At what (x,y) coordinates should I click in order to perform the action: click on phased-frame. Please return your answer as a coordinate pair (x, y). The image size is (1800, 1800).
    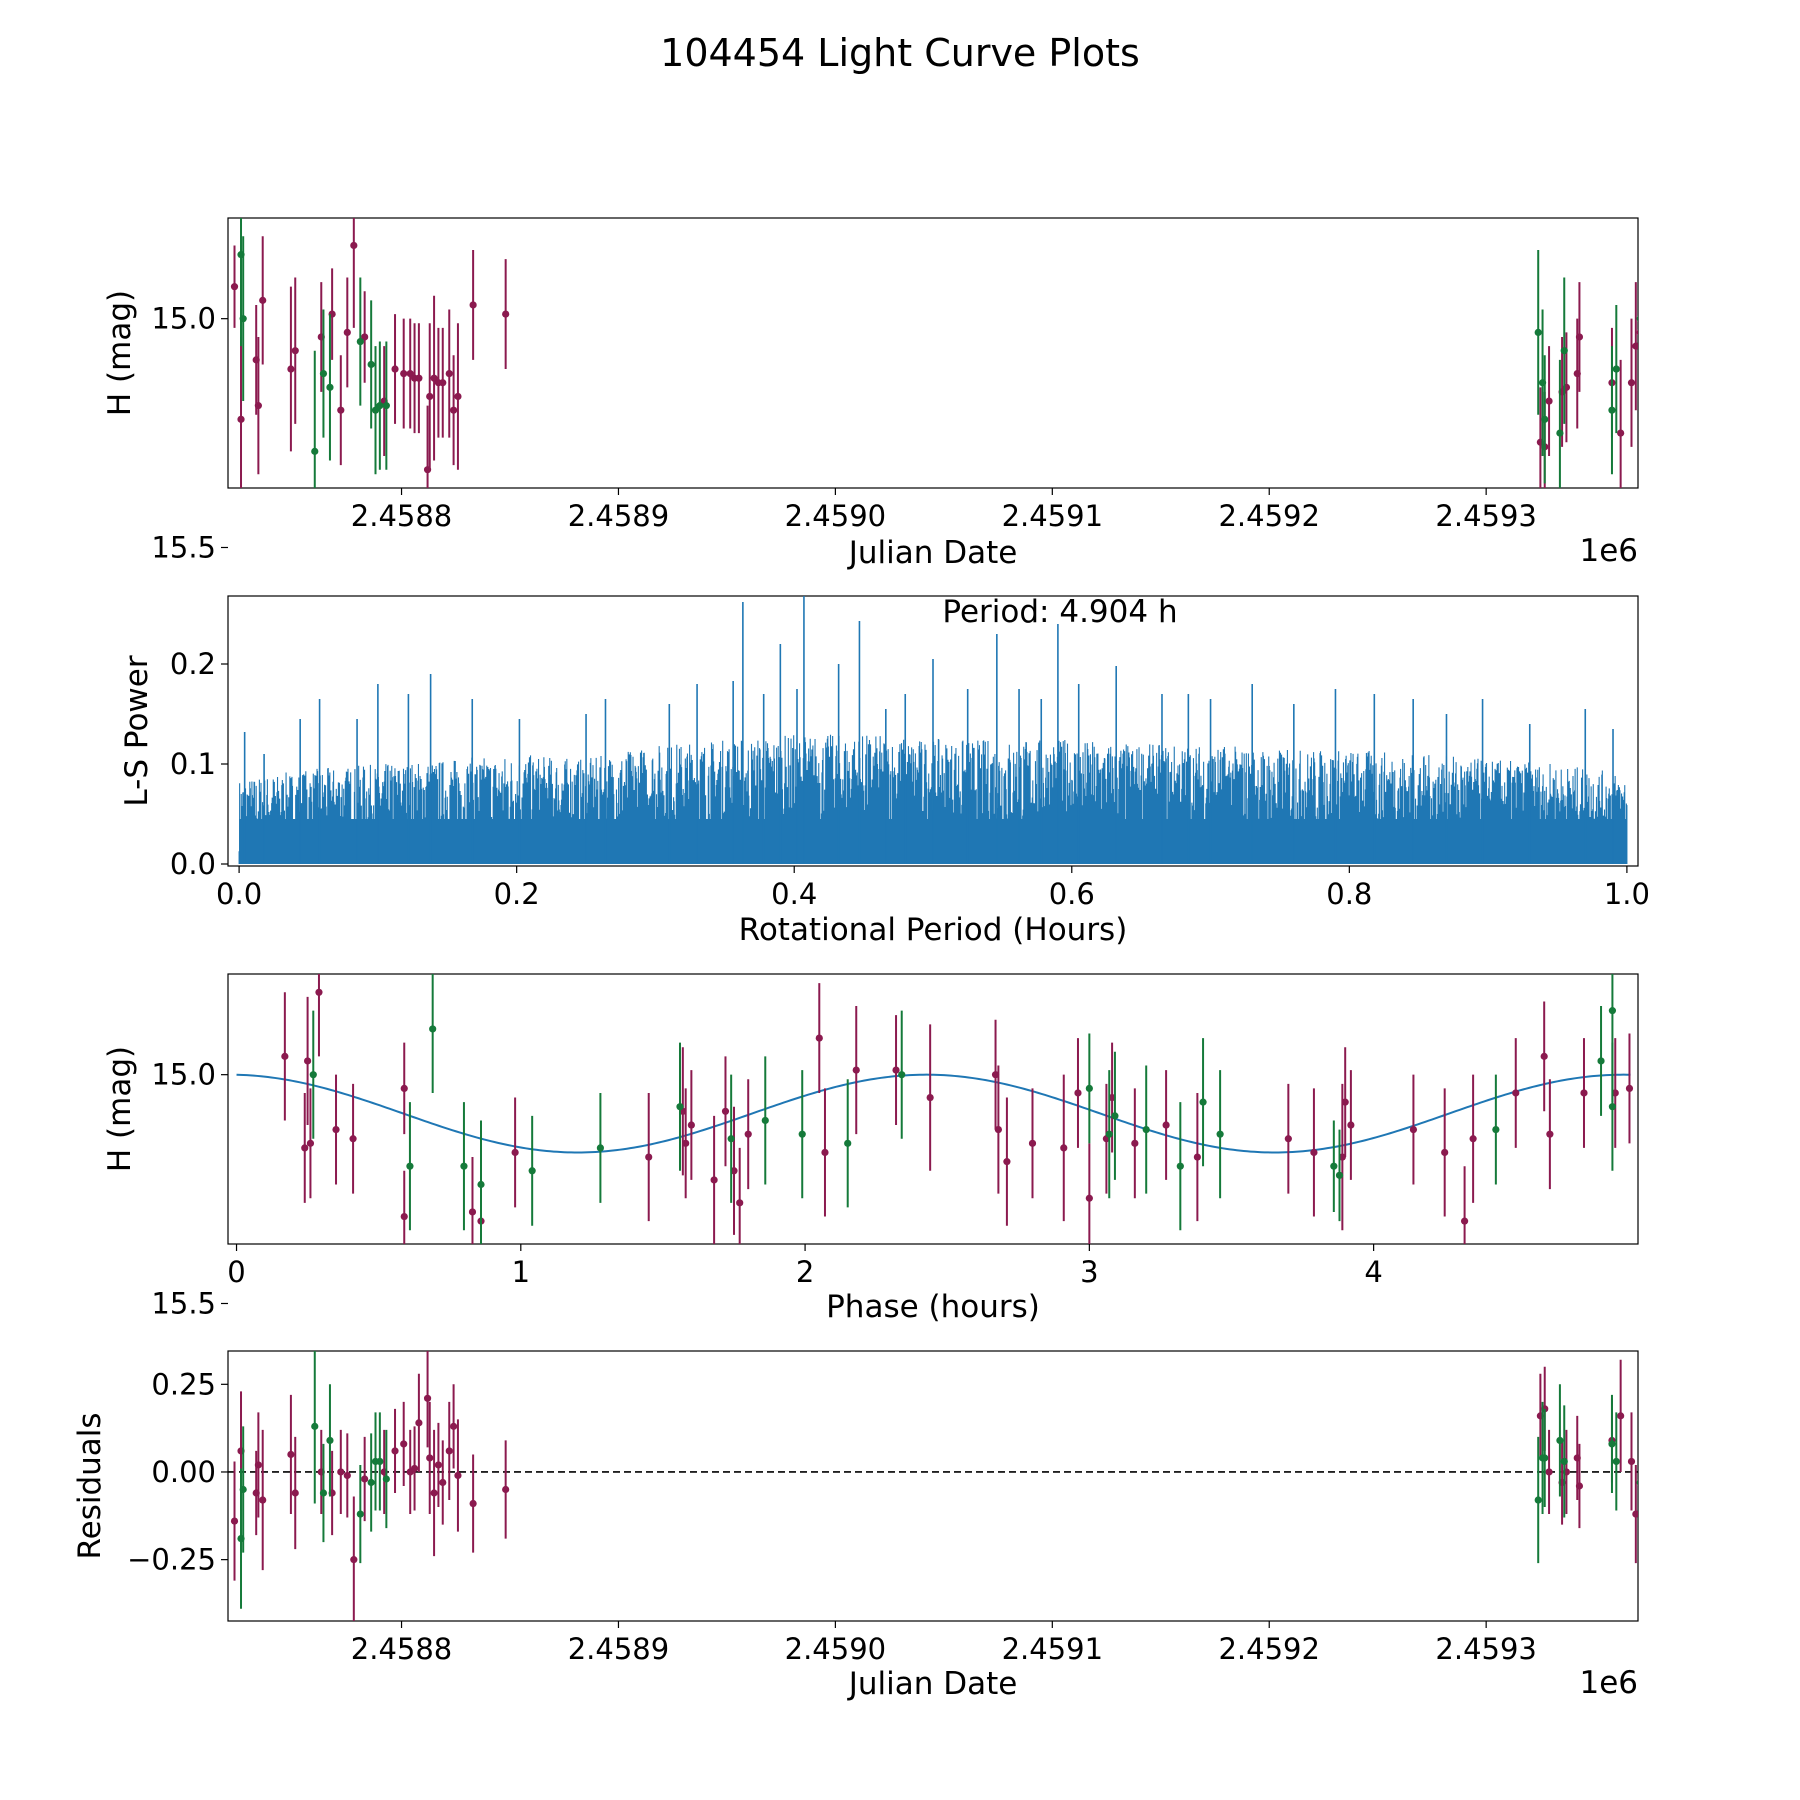
    Looking at the image, I should click on (933, 1109).